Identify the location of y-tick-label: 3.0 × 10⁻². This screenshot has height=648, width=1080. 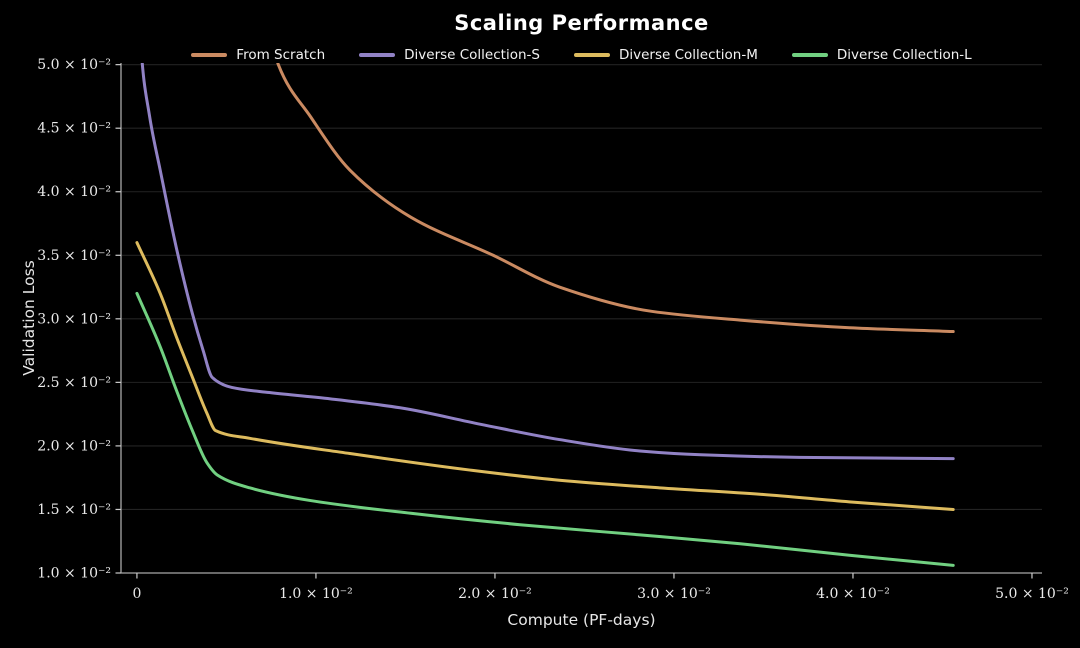
(74, 319).